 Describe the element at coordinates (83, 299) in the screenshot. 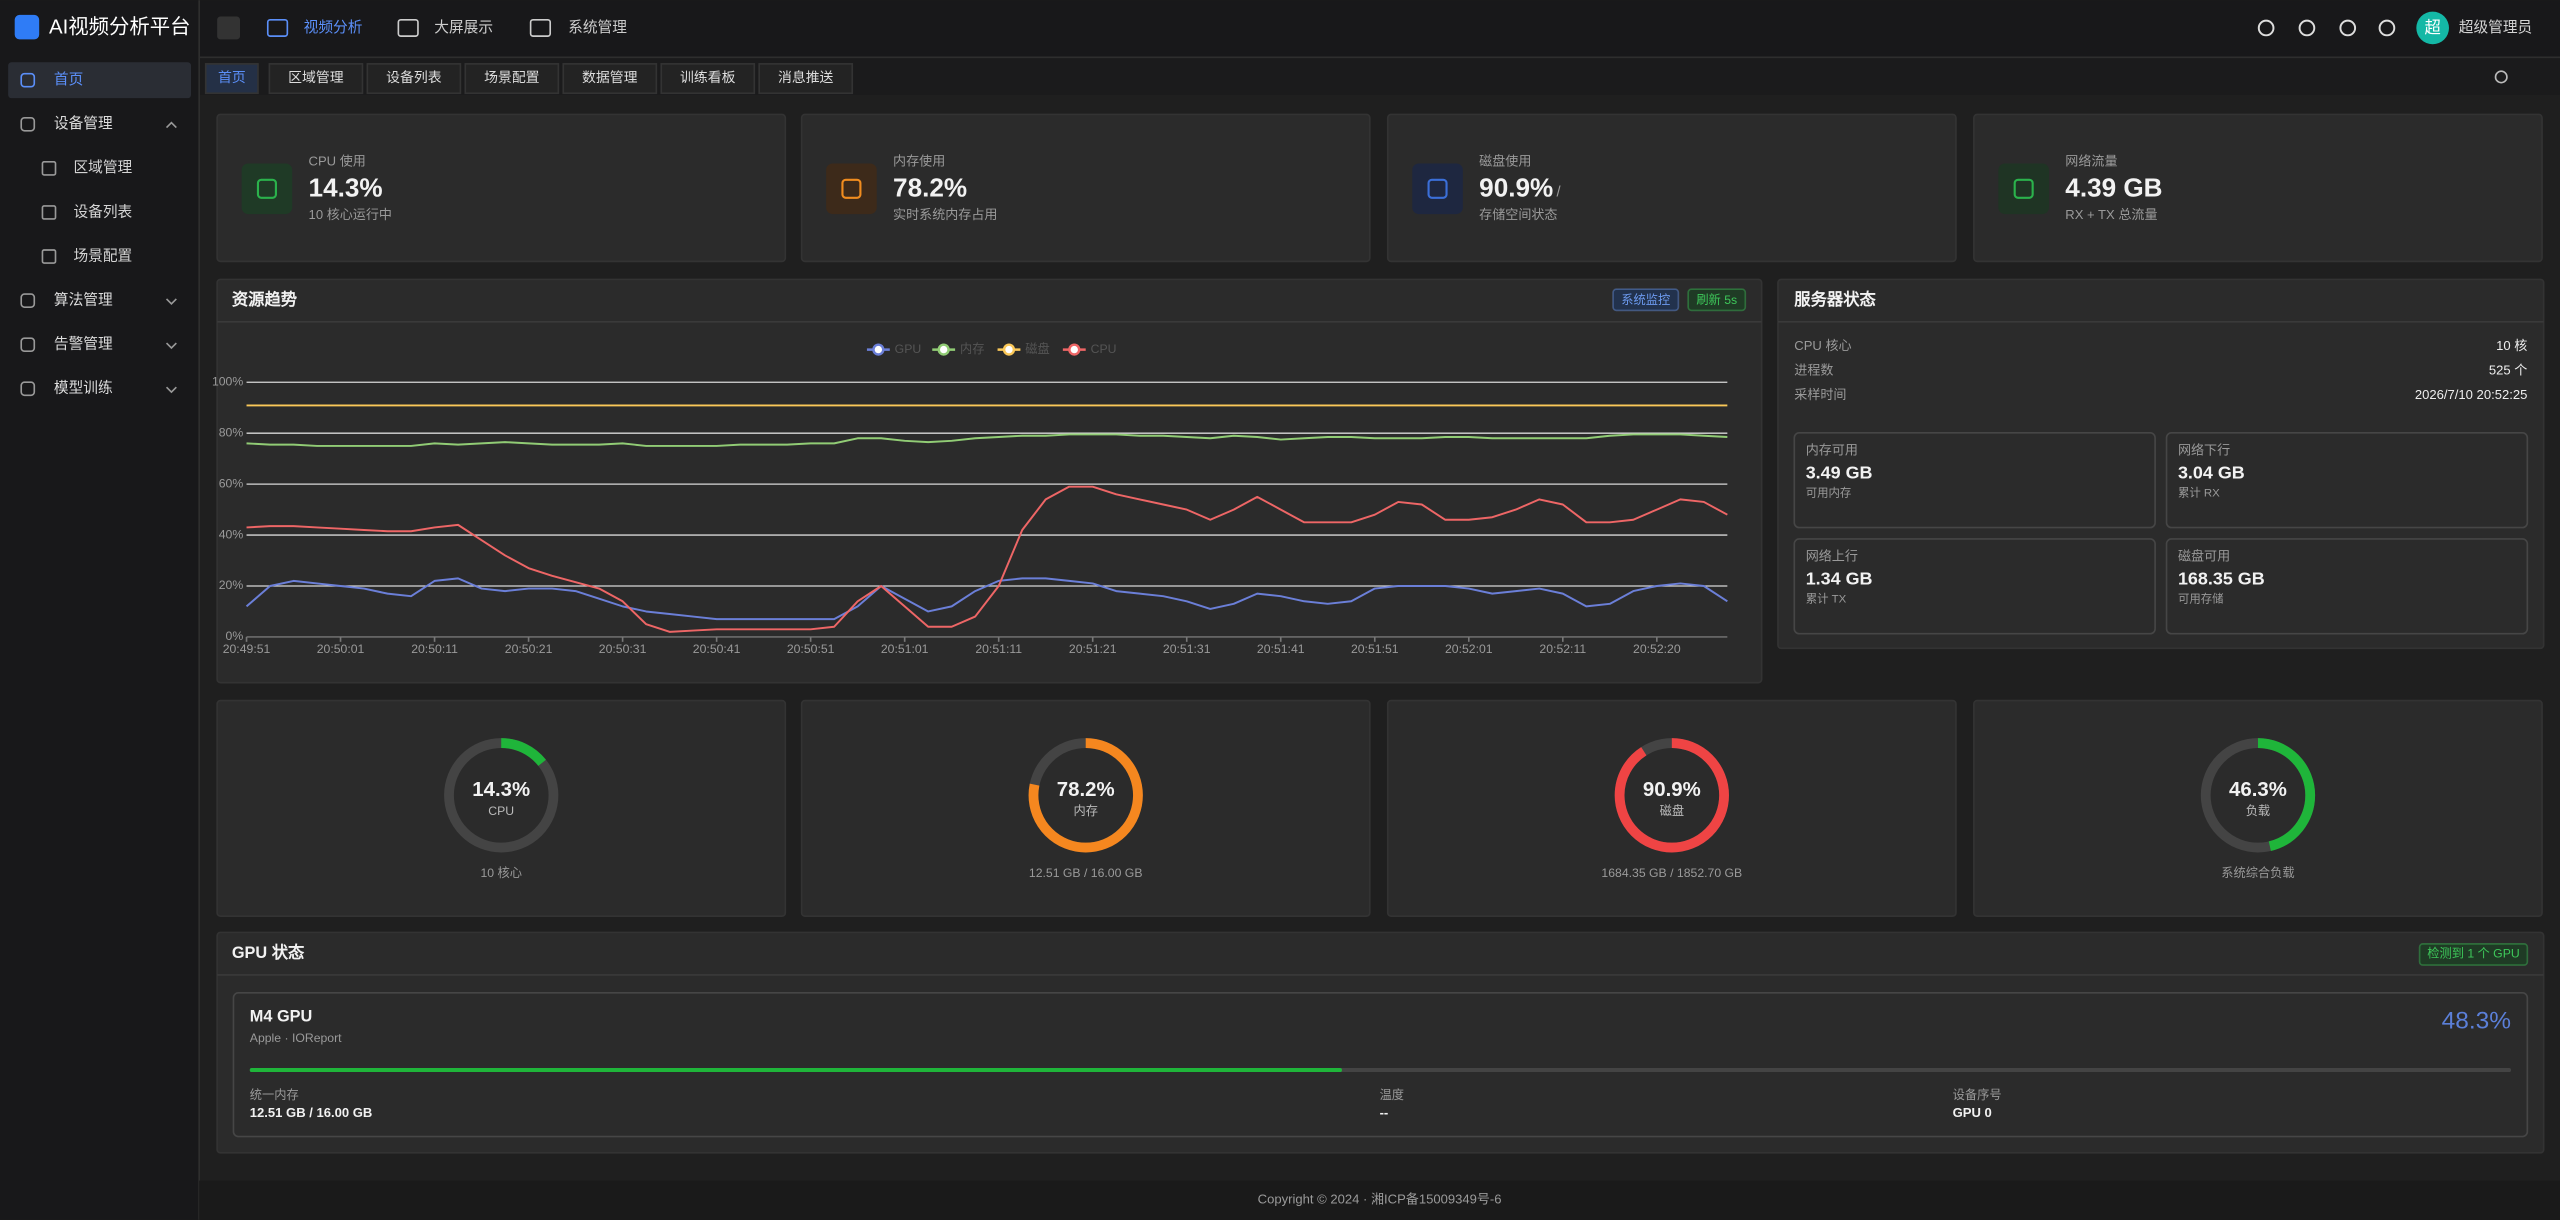

I see `menu-item: 算法管理` at that location.